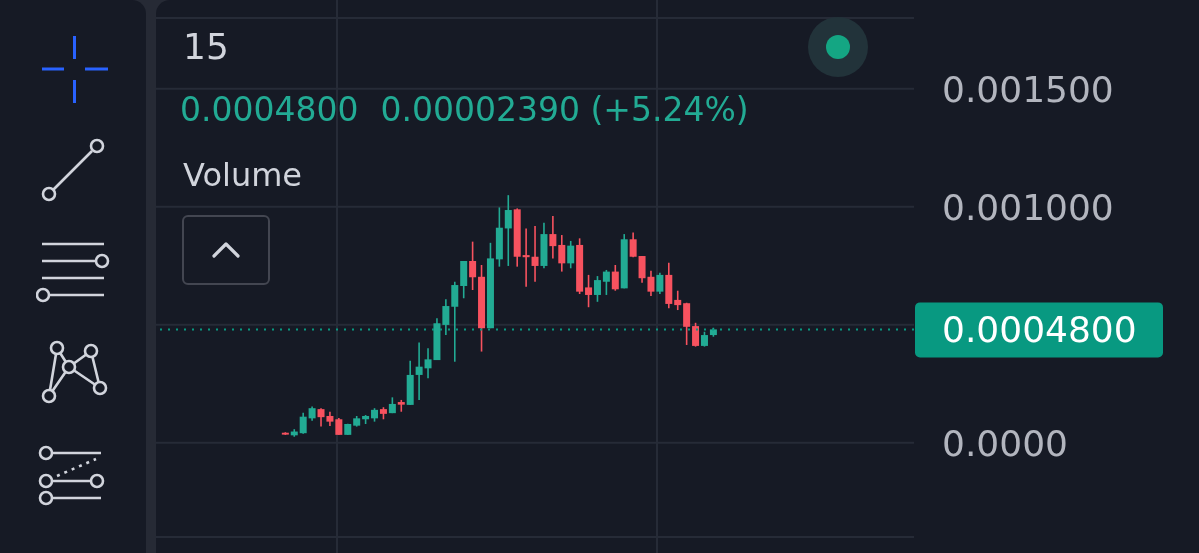  Describe the element at coordinates (1005, 443) in the screenshot. I see `y-tick-label: 0.0000` at that location.